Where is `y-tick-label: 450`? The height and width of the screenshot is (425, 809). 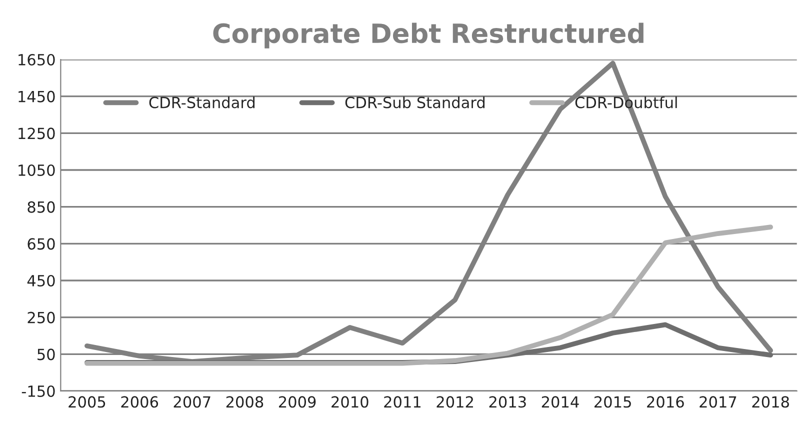 y-tick-label: 450 is located at coordinates (41, 280).